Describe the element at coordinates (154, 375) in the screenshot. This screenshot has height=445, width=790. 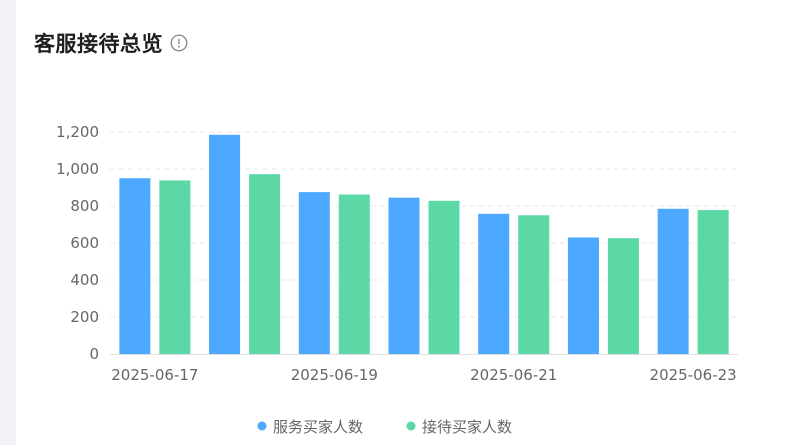
I see `x-tick-label: 2025-06-17` at that location.